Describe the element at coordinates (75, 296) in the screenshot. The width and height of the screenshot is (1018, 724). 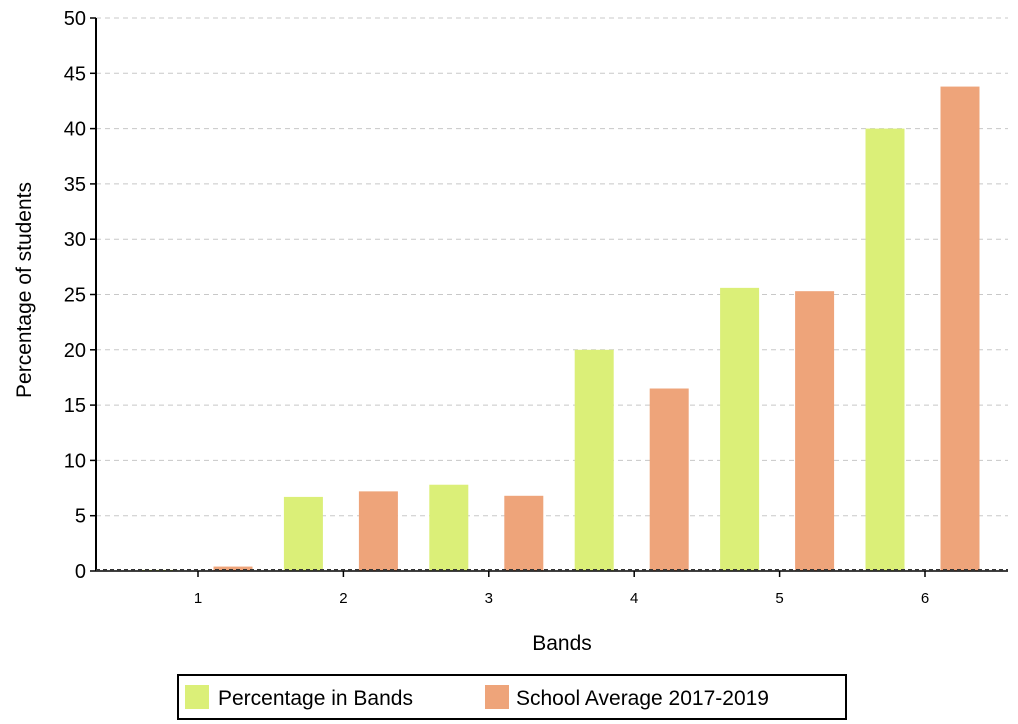
I see `y-tick-label: 25` at that location.